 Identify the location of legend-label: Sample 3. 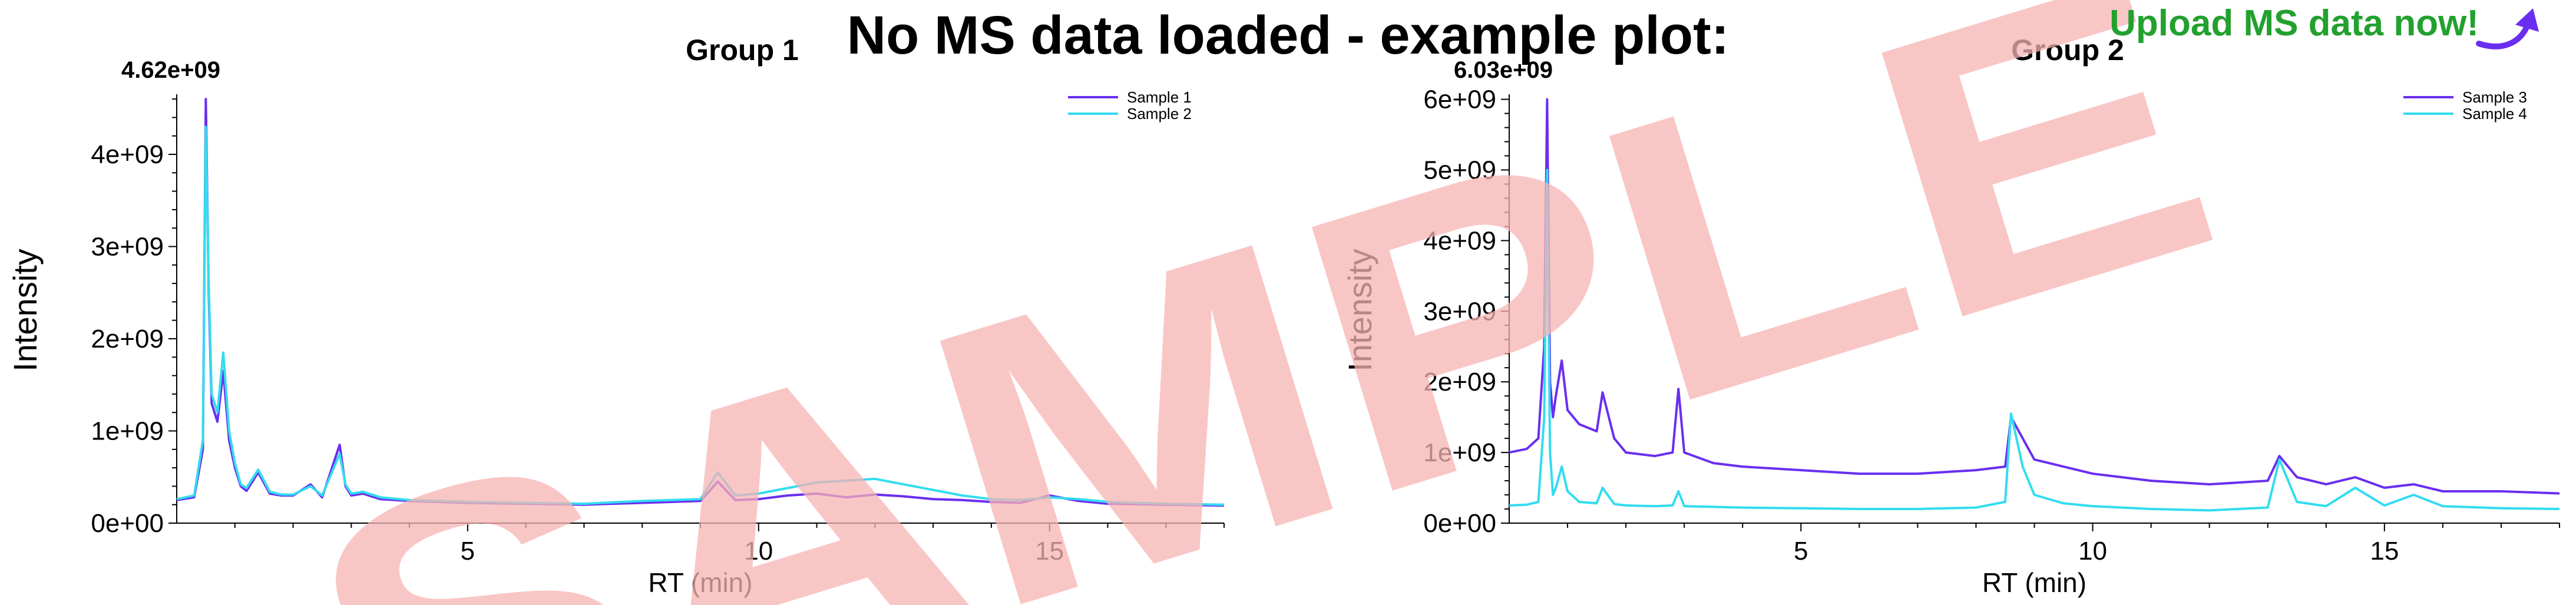
(2494, 97).